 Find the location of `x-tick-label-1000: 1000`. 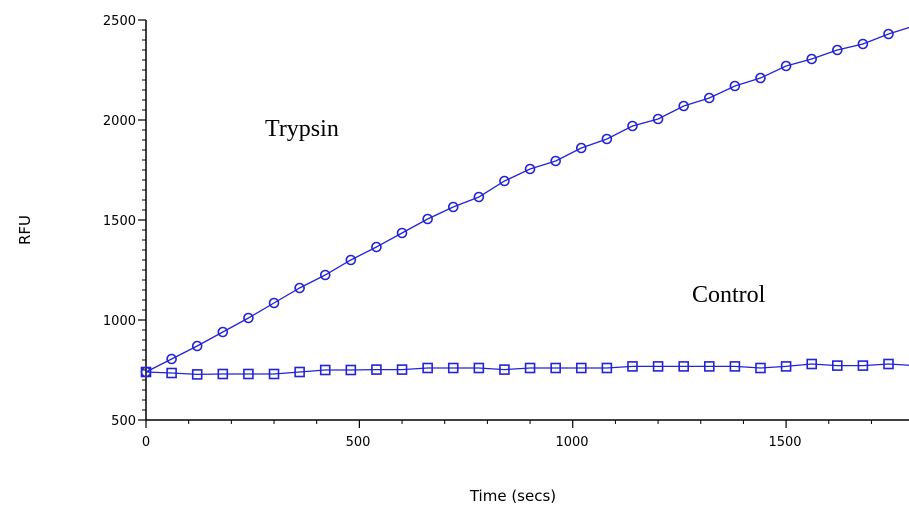

x-tick-label-1000: 1000 is located at coordinates (571, 442).